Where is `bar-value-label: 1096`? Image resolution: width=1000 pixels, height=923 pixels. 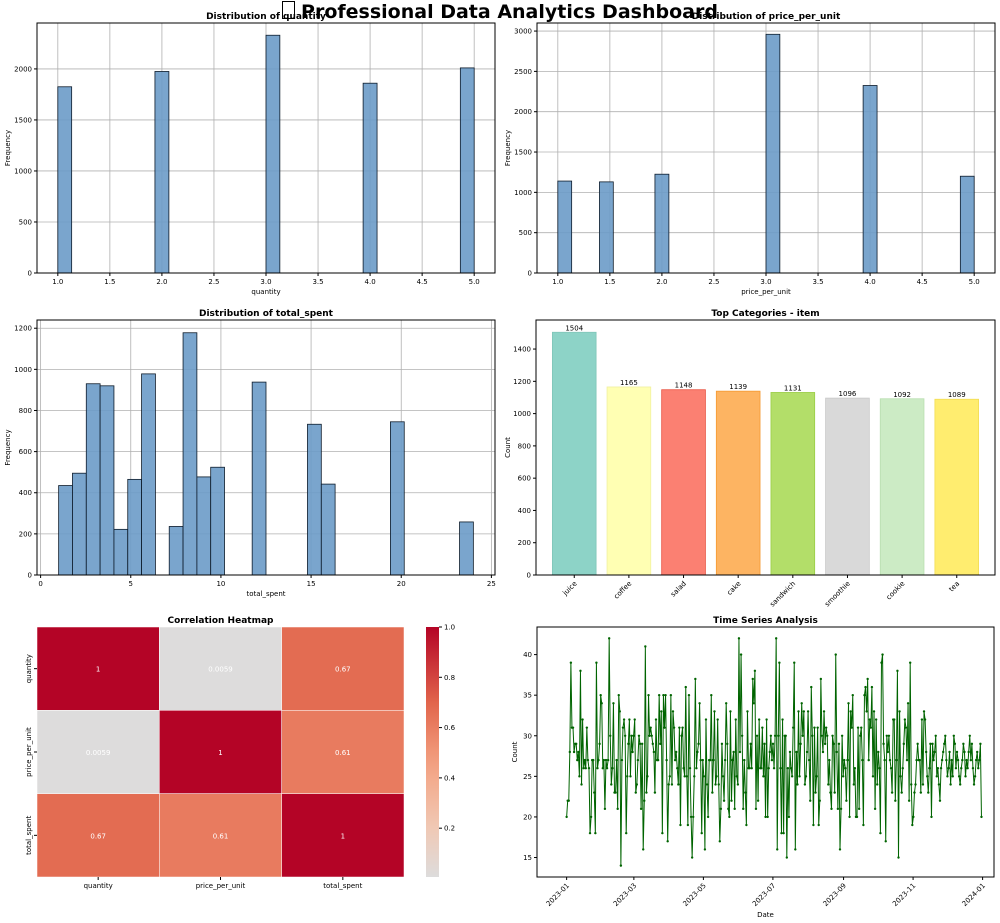
bar-value-label: 1096 is located at coordinates (848, 394).